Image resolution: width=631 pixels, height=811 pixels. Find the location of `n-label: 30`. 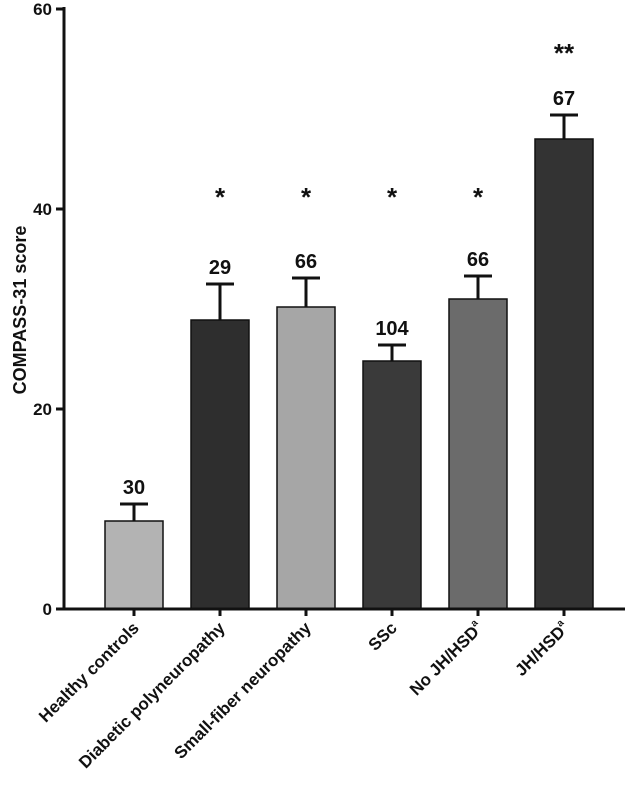

n-label: 30 is located at coordinates (134, 488).